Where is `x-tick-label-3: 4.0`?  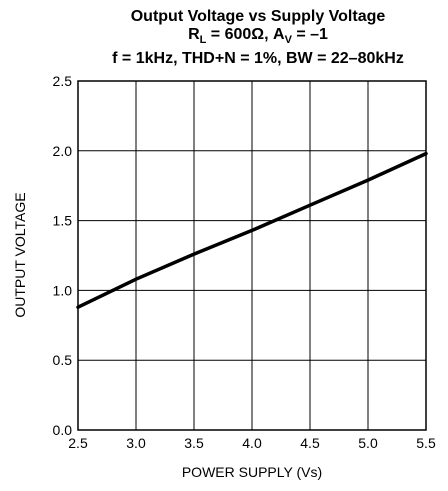
x-tick-label-3: 4.0 is located at coordinates (252, 443).